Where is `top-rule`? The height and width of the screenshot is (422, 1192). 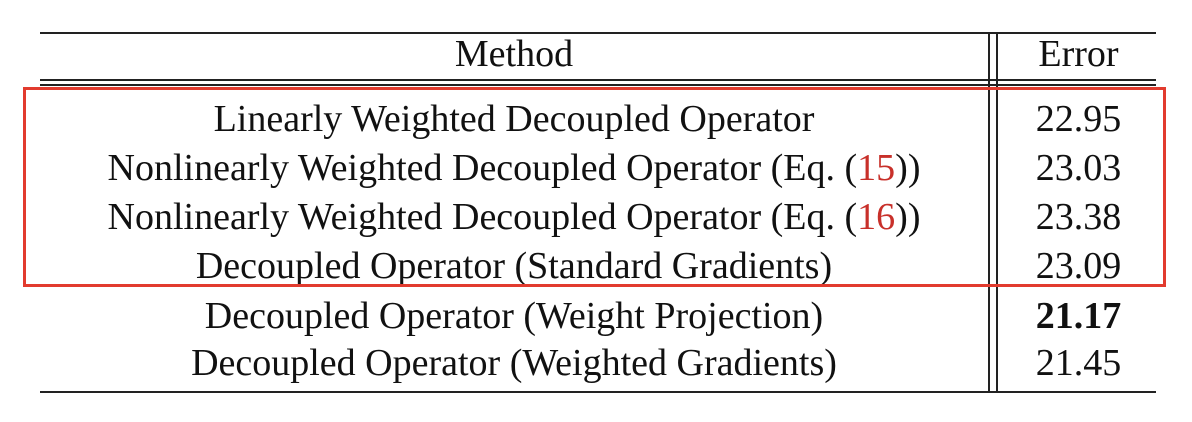
top-rule is located at coordinates (598, 33).